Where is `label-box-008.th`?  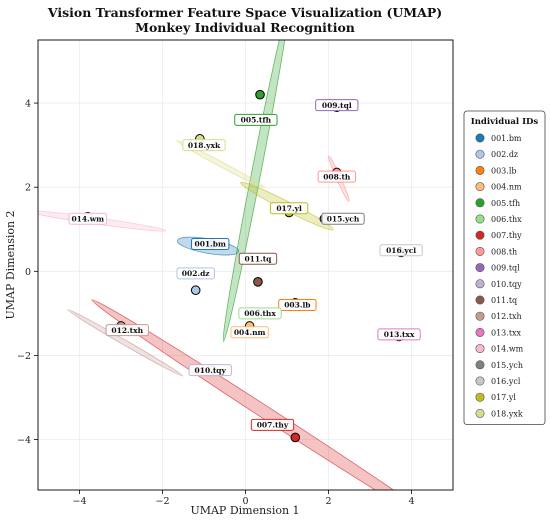
label-box-008.th is located at coordinates (337, 176).